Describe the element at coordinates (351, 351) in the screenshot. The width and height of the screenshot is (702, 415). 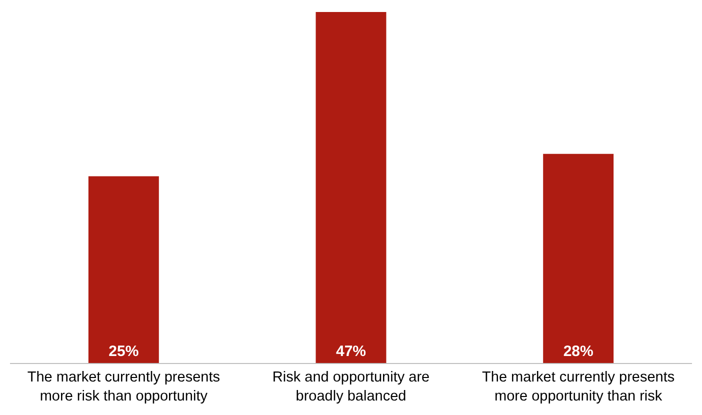
I see `data-label: 47%` at that location.